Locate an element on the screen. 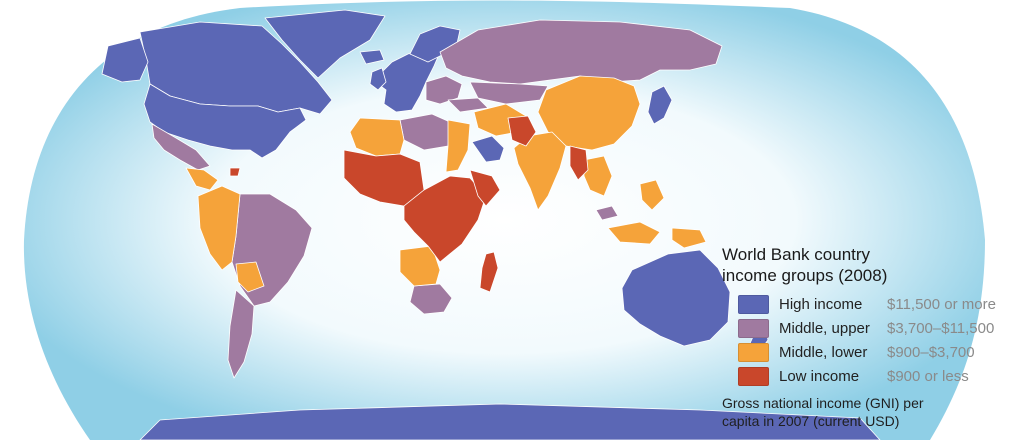  legend-item-low-income: Low income $900 or less is located at coordinates (863, 376).